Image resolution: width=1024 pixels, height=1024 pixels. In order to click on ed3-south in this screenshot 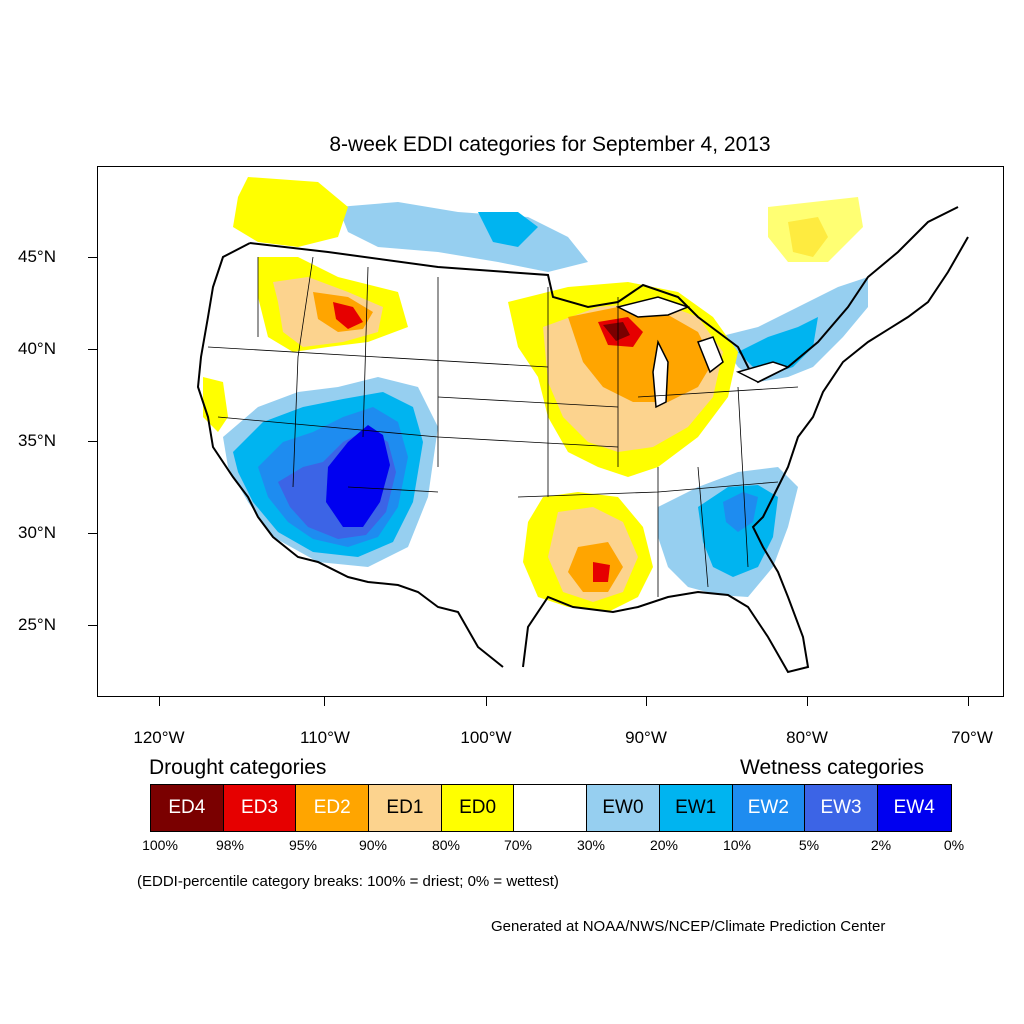, I will do `click(601, 572)`.